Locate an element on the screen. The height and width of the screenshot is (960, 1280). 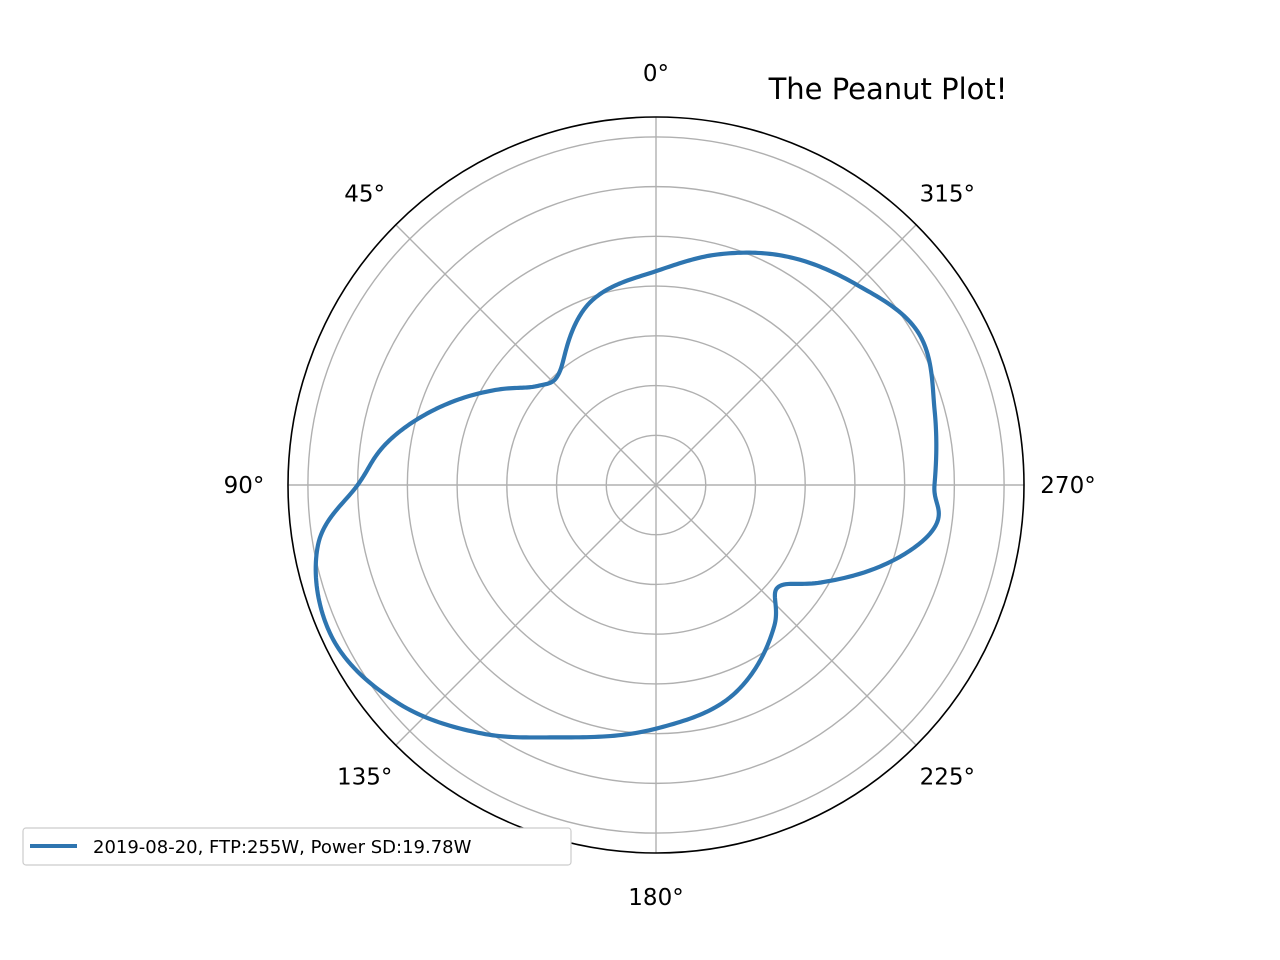
theta-tick-label: 0° is located at coordinates (656, 74).